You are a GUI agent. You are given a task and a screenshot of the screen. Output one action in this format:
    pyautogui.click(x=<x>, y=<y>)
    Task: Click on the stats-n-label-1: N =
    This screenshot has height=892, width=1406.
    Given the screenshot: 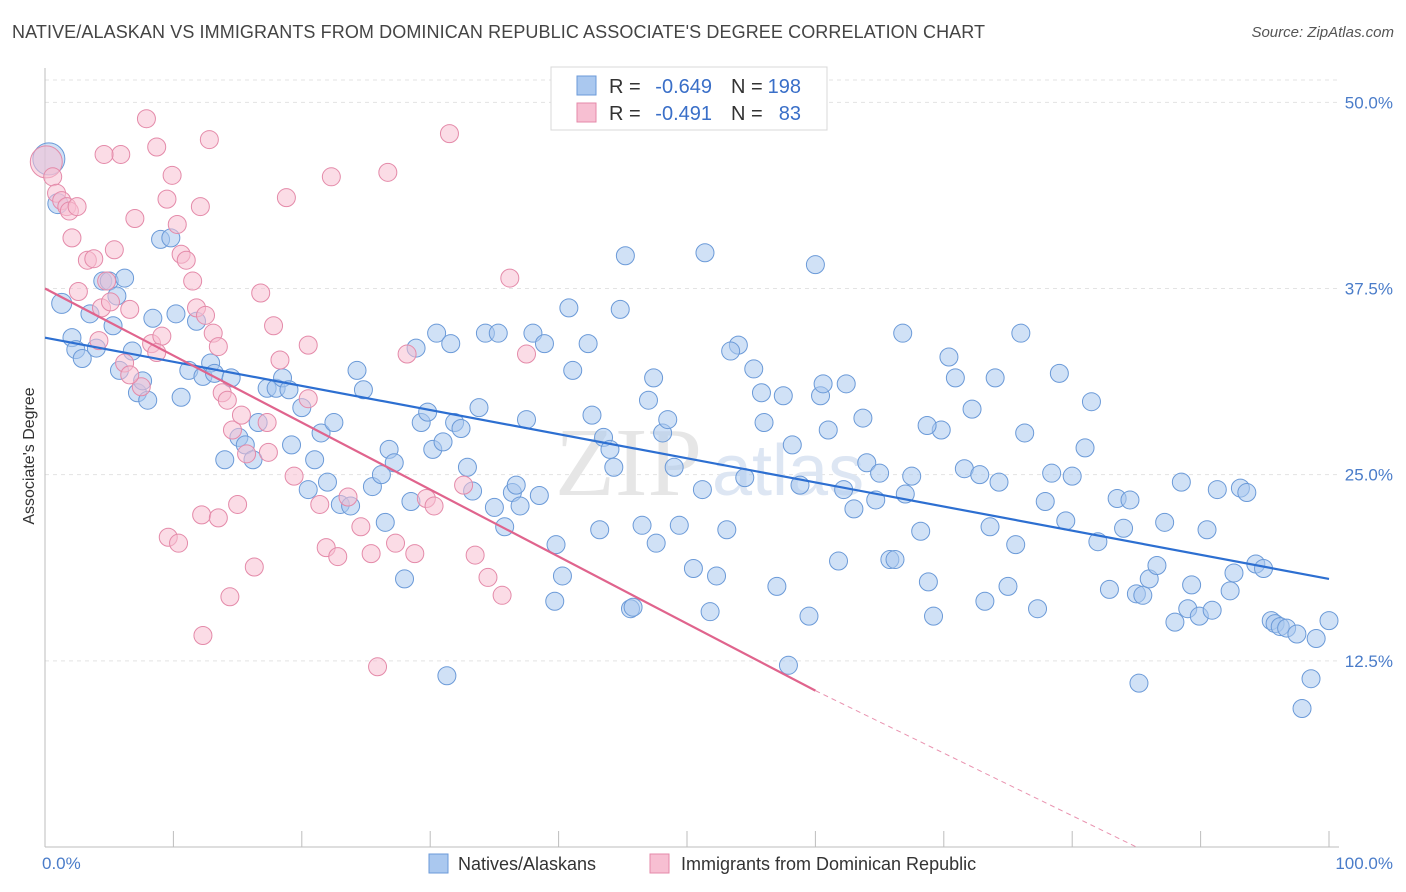 What is the action you would take?
    pyautogui.click(x=747, y=87)
    